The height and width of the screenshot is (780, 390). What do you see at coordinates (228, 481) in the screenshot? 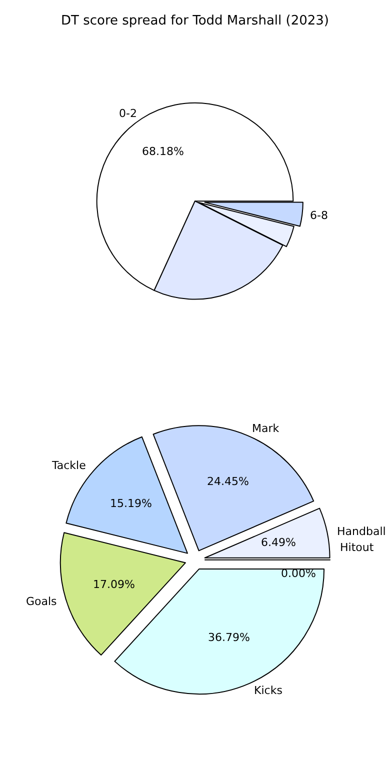
I see `data-label: 24.45%` at bounding box center [228, 481].